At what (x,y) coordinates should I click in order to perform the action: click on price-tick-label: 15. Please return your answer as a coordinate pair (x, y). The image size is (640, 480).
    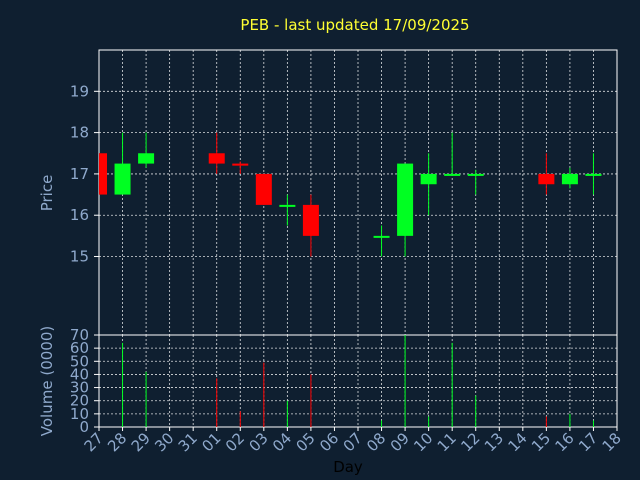
    Looking at the image, I should click on (79, 257).